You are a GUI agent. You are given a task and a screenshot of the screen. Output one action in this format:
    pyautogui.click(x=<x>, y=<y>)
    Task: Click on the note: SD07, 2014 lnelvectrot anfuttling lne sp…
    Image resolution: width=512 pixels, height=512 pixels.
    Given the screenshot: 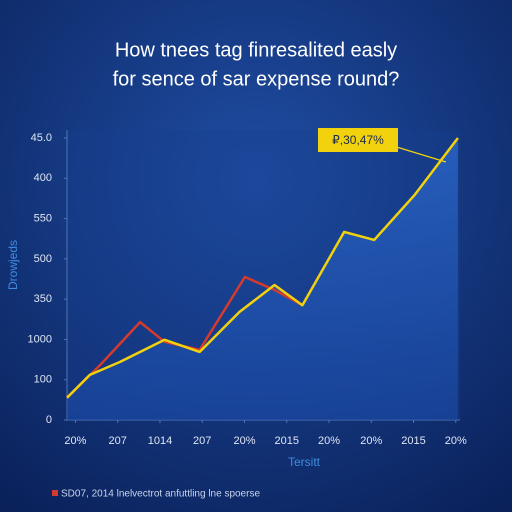 What is the action you would take?
    pyautogui.click(x=160, y=494)
    